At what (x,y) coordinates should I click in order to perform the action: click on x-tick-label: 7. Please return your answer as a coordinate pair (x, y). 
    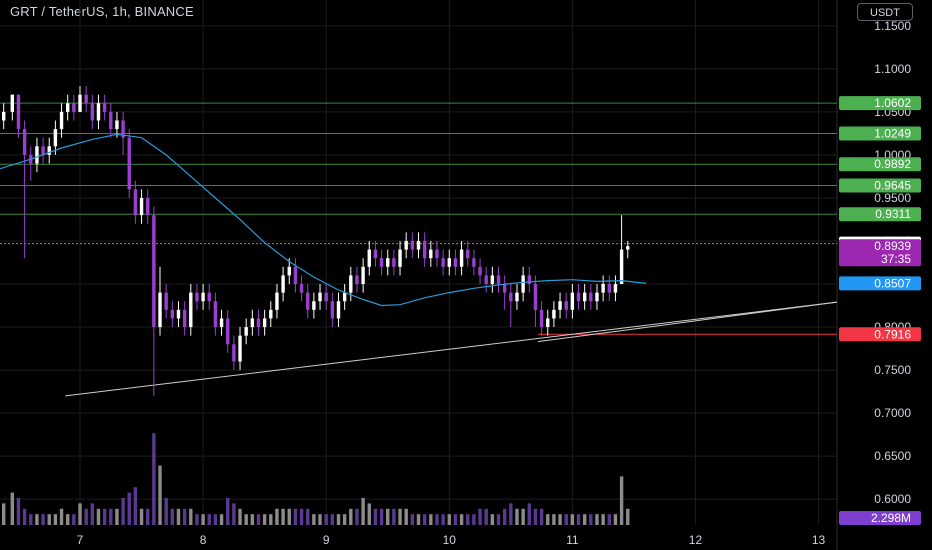
    Looking at the image, I should click on (80, 540).